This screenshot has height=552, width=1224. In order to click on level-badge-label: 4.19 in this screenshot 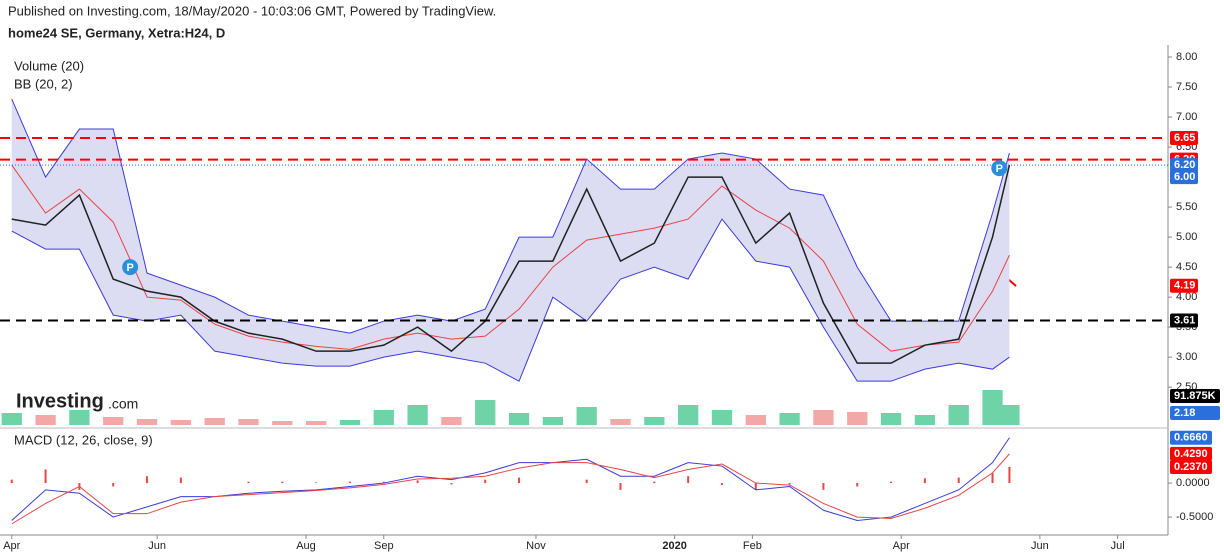, I will do `click(1184, 286)`.